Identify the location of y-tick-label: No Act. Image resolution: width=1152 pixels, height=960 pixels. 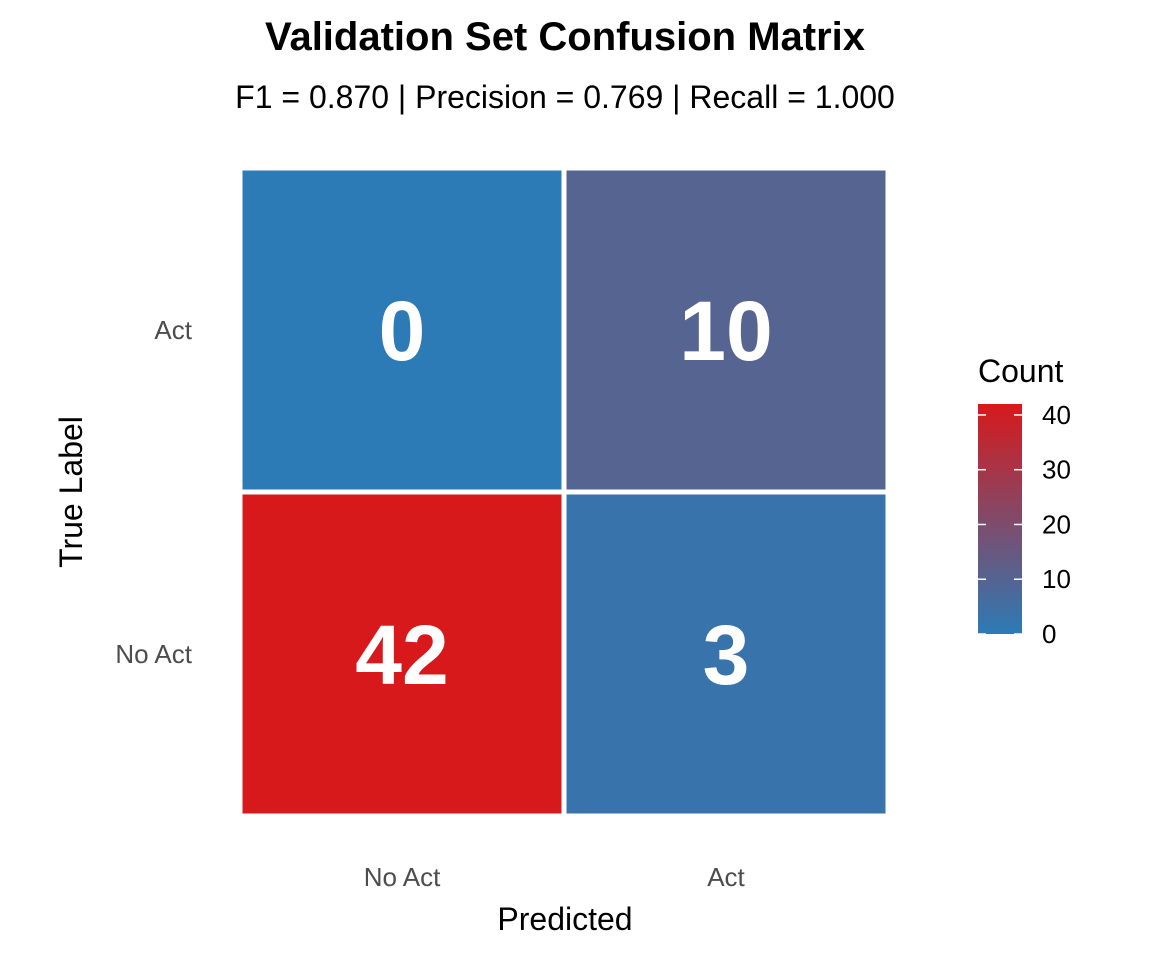
(153, 654).